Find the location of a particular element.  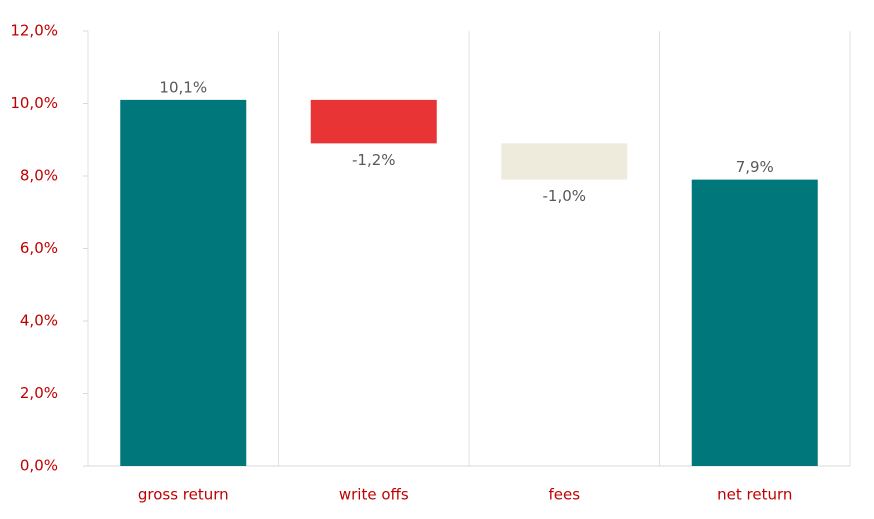

value-label: -1,2% is located at coordinates (374, 160).